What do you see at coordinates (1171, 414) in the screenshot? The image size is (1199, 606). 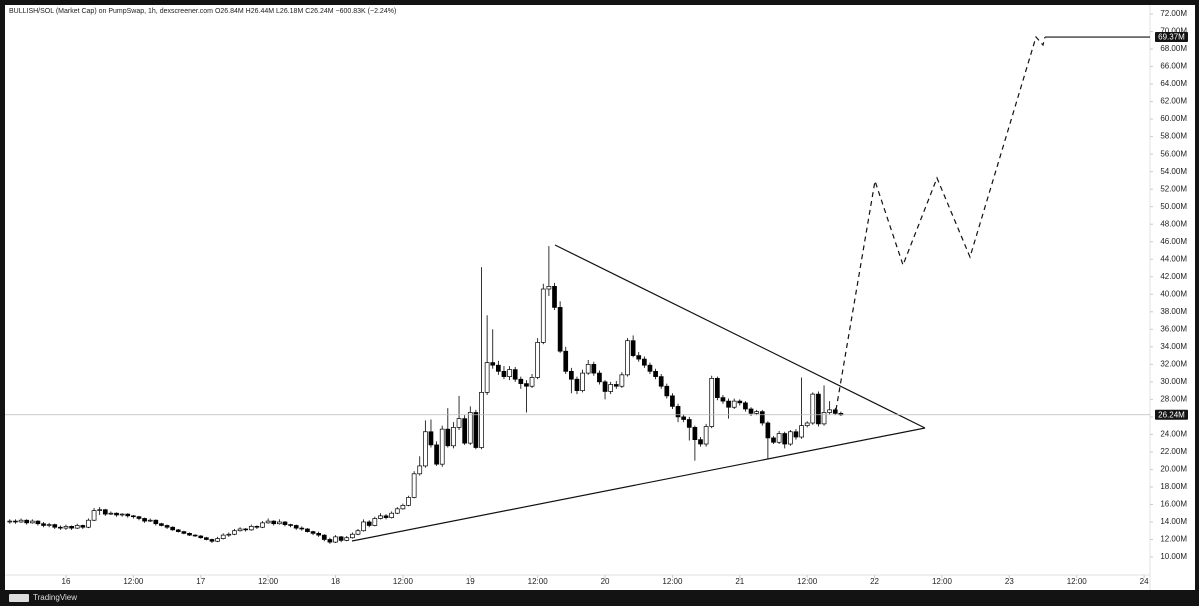 I see `price-label: 26.24M` at bounding box center [1171, 414].